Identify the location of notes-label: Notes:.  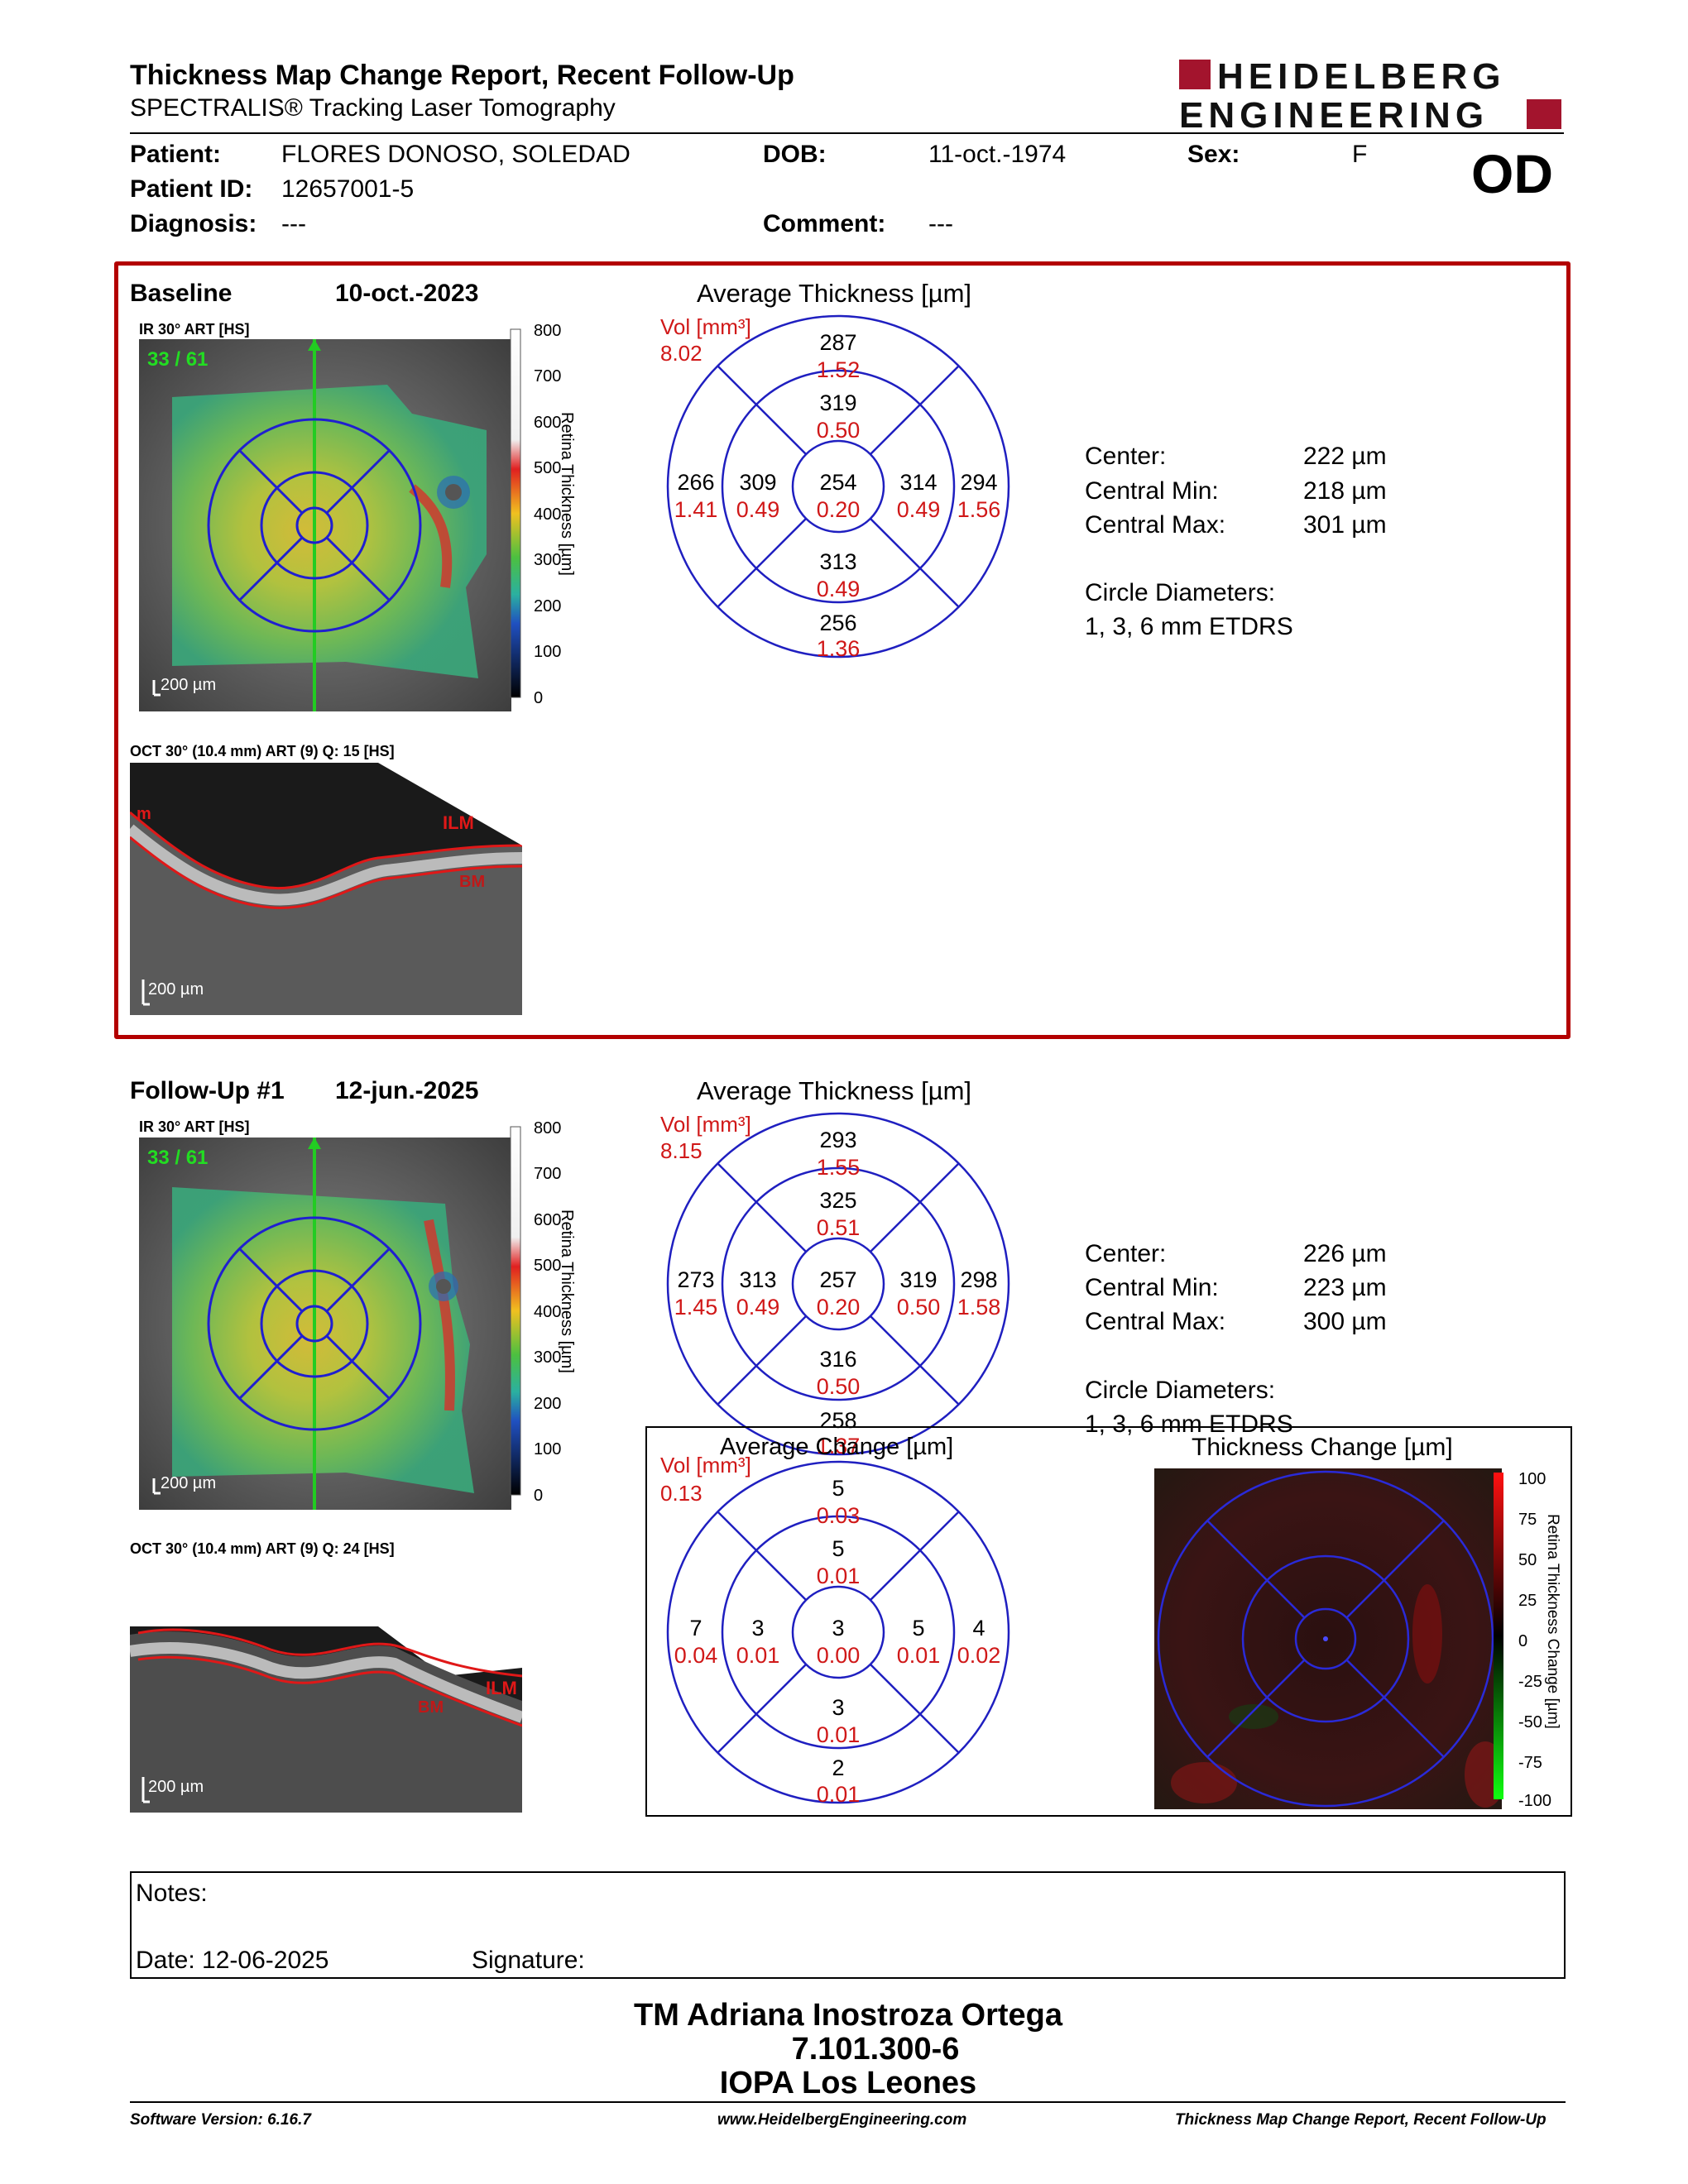
(172, 1893).